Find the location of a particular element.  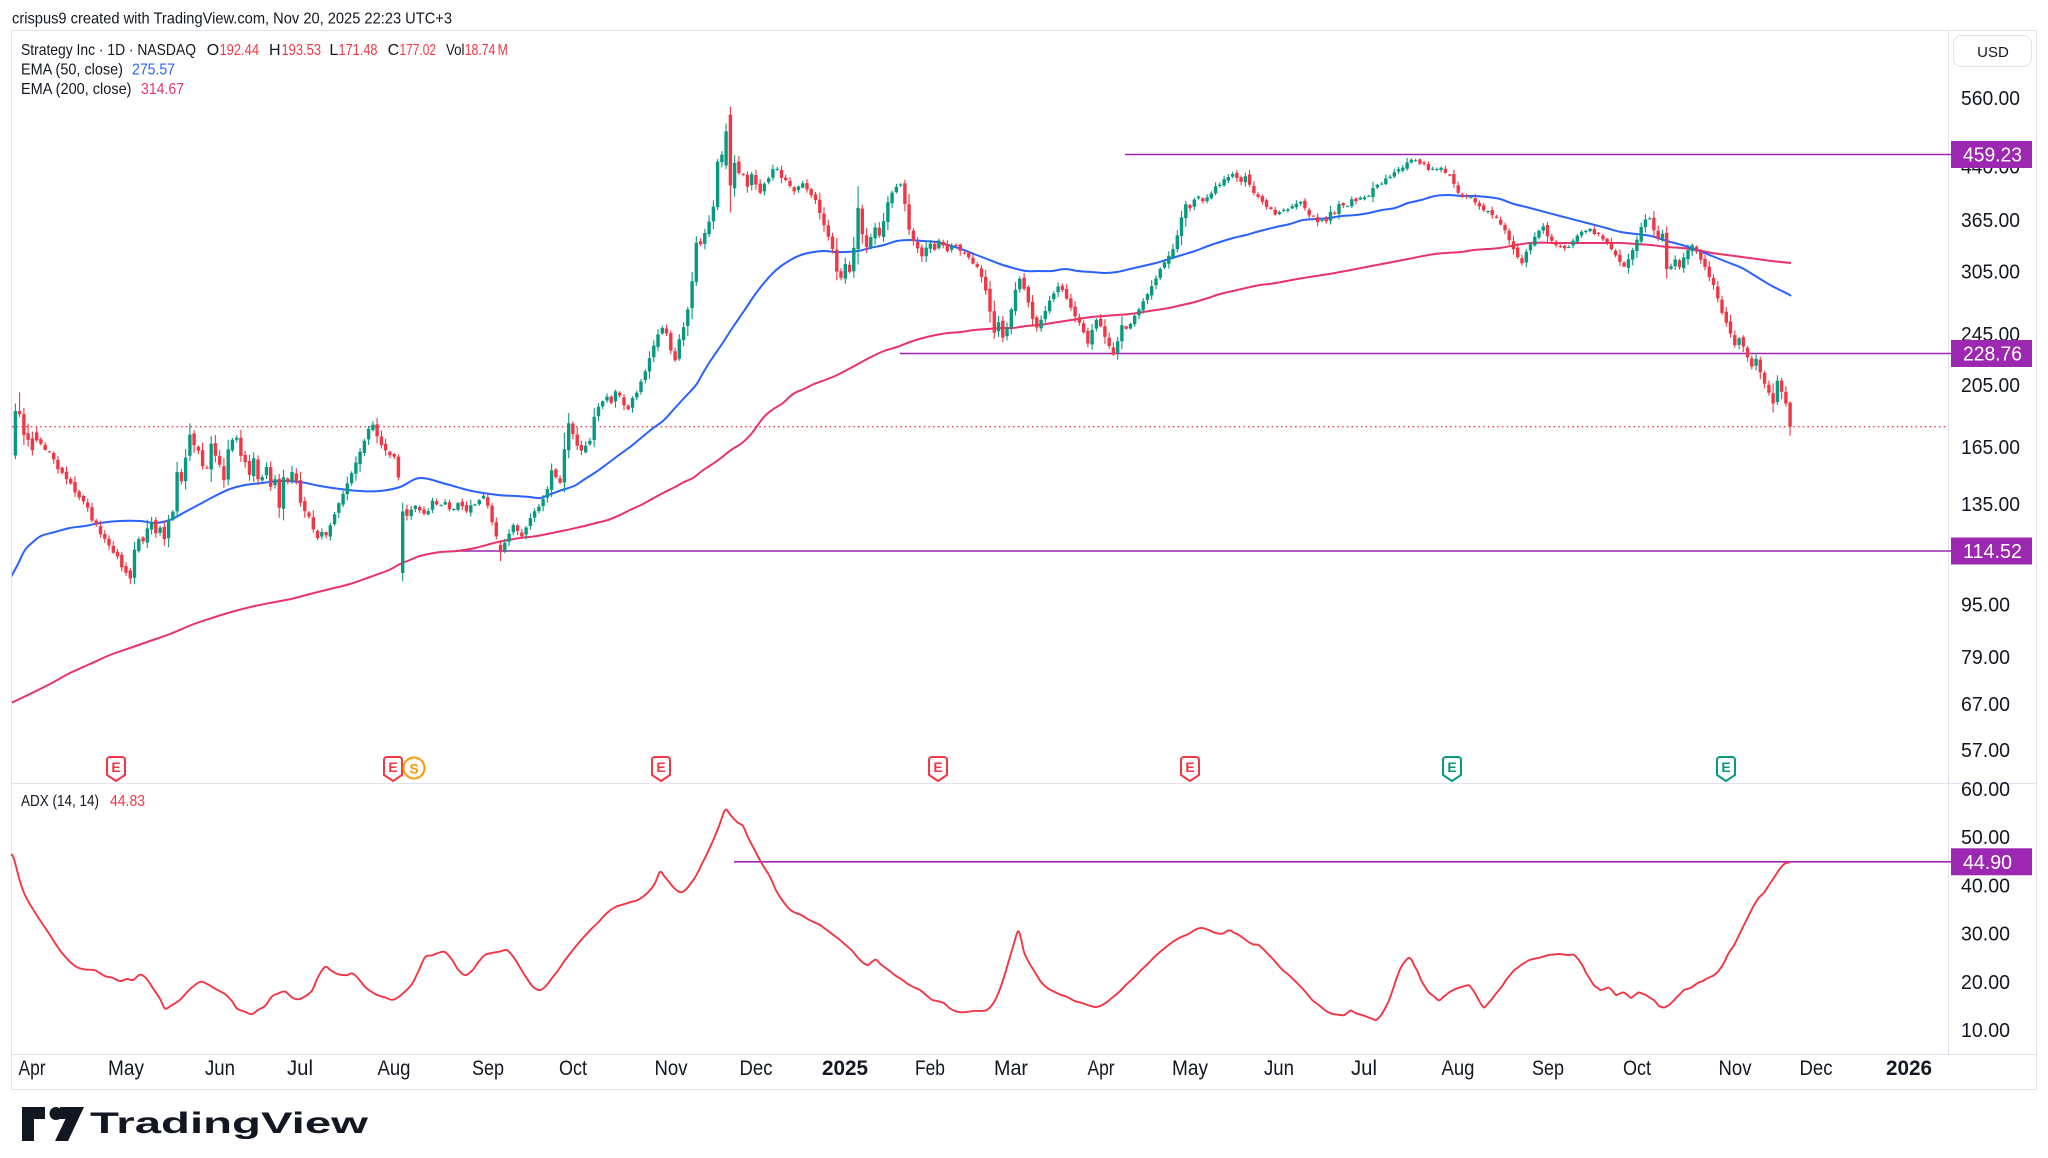

svg-text: S is located at coordinates (413, 769).